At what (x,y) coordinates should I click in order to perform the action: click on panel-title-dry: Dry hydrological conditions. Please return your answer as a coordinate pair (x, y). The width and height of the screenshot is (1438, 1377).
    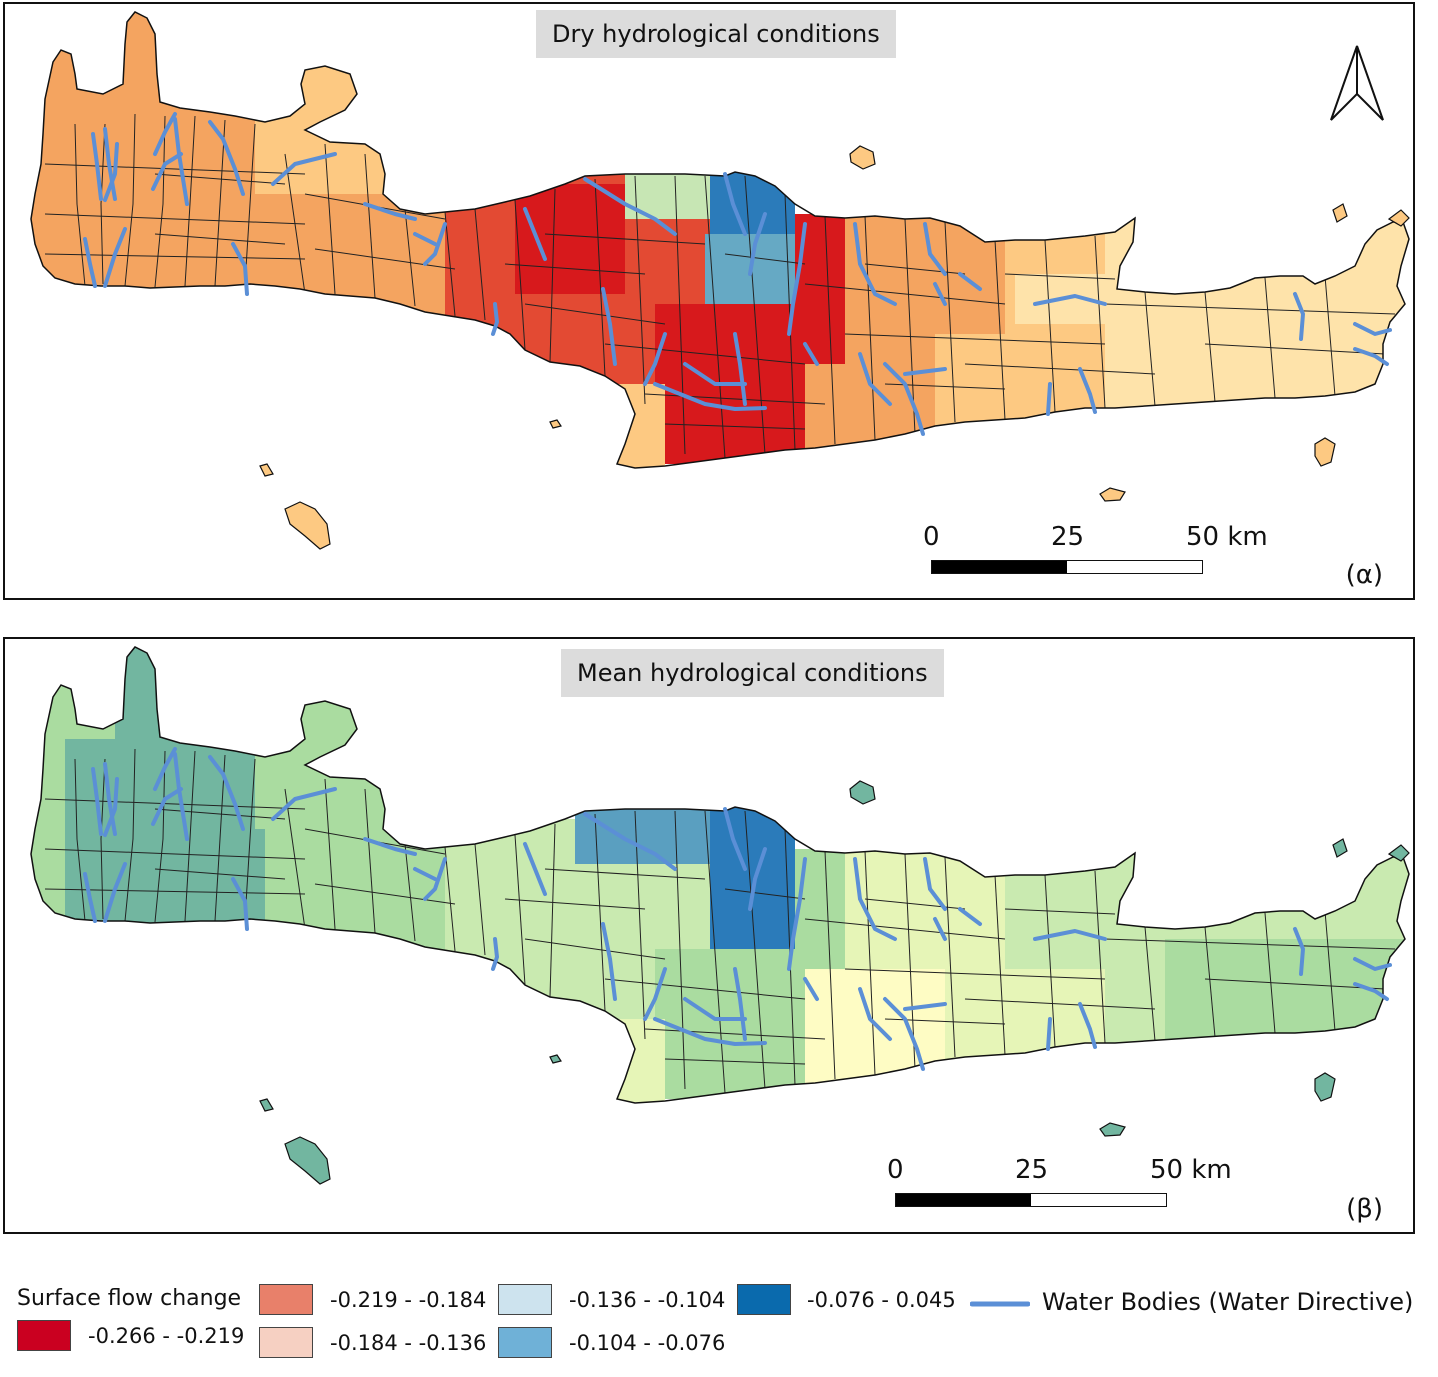
    Looking at the image, I should click on (716, 34).